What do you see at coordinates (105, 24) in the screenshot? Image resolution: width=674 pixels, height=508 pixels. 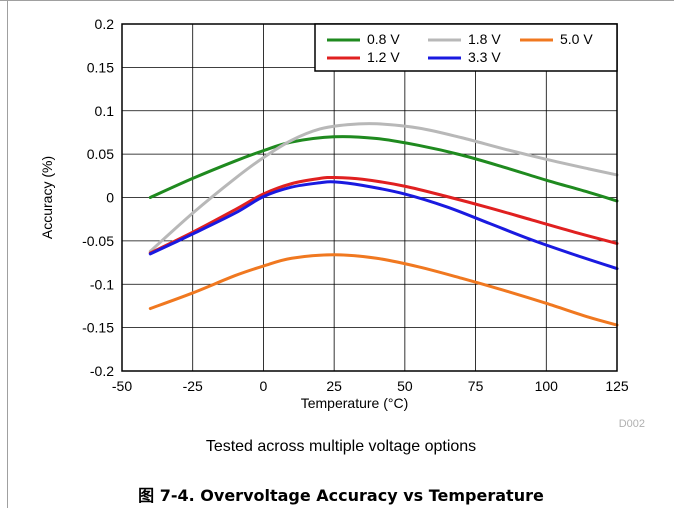 I see `y-tick-label: 0.2` at bounding box center [105, 24].